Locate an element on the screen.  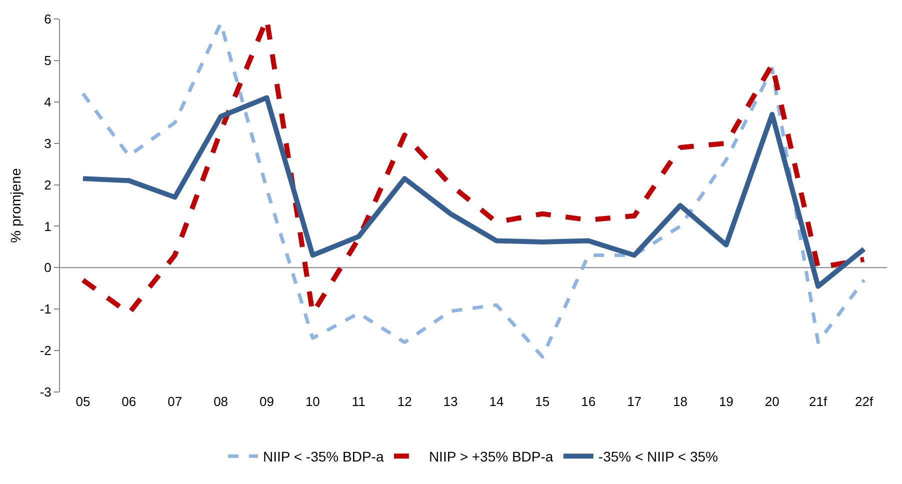
y-tick-label: 4 is located at coordinates (48, 102).